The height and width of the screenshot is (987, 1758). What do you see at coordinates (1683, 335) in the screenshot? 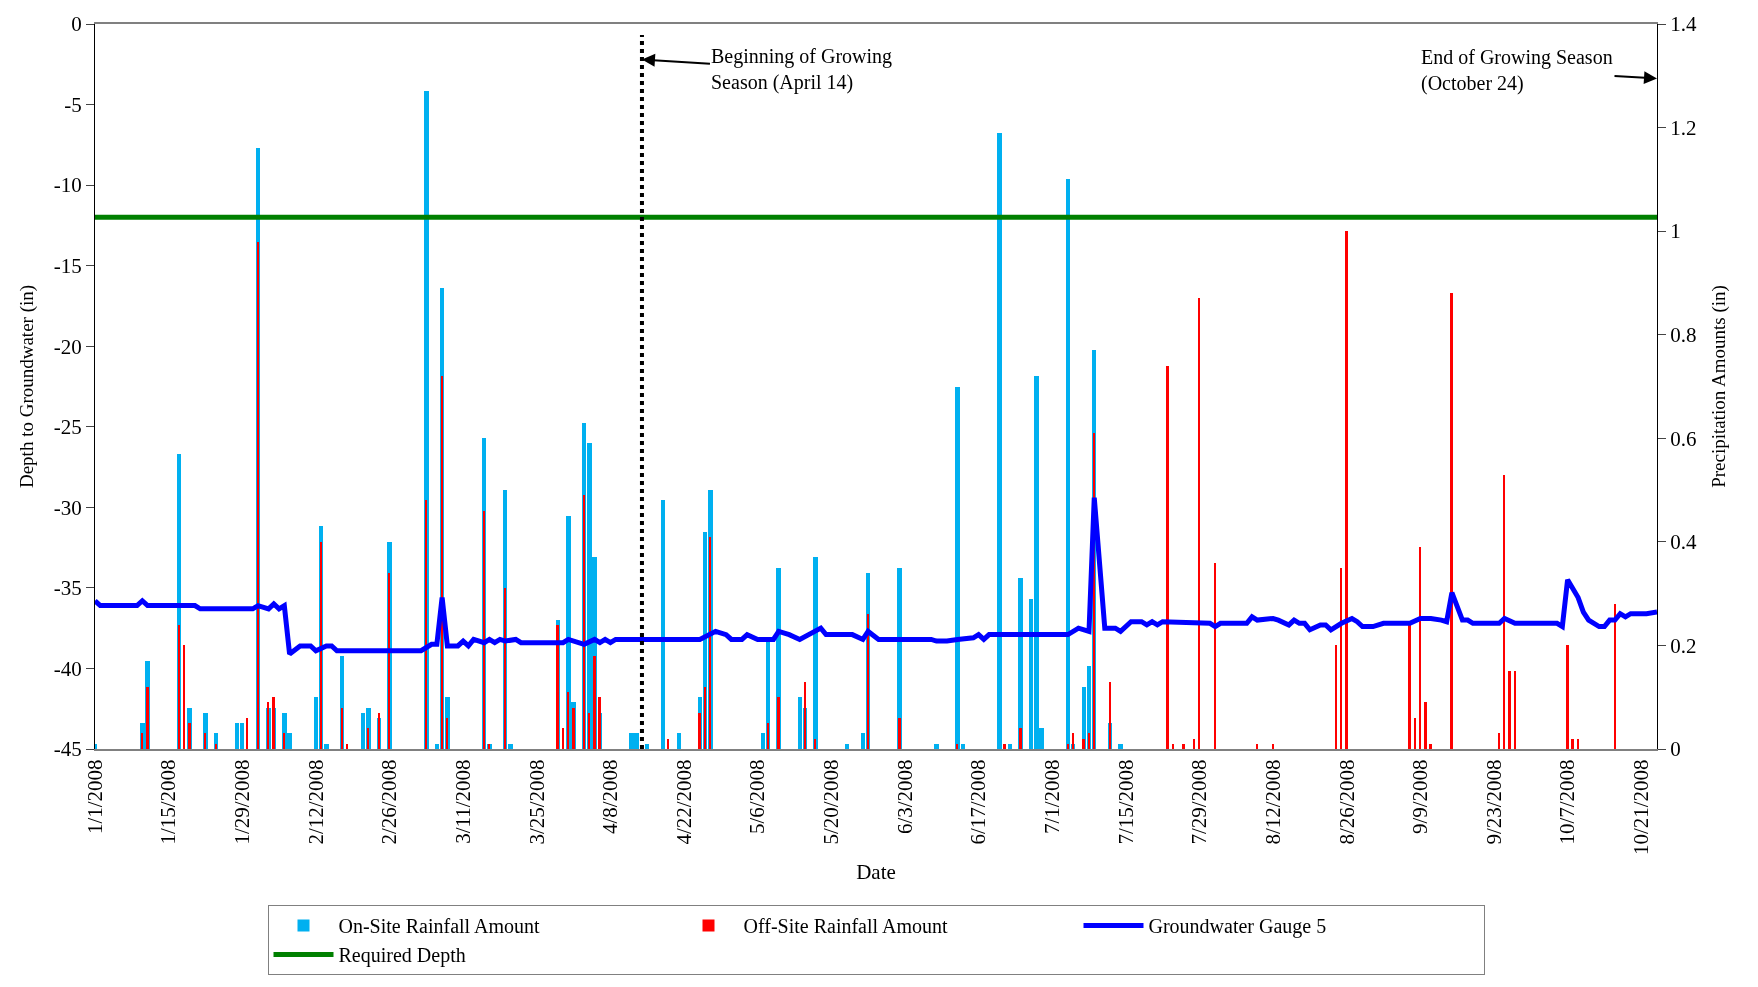
I see `y2-tick-label: 0.8` at bounding box center [1683, 335].